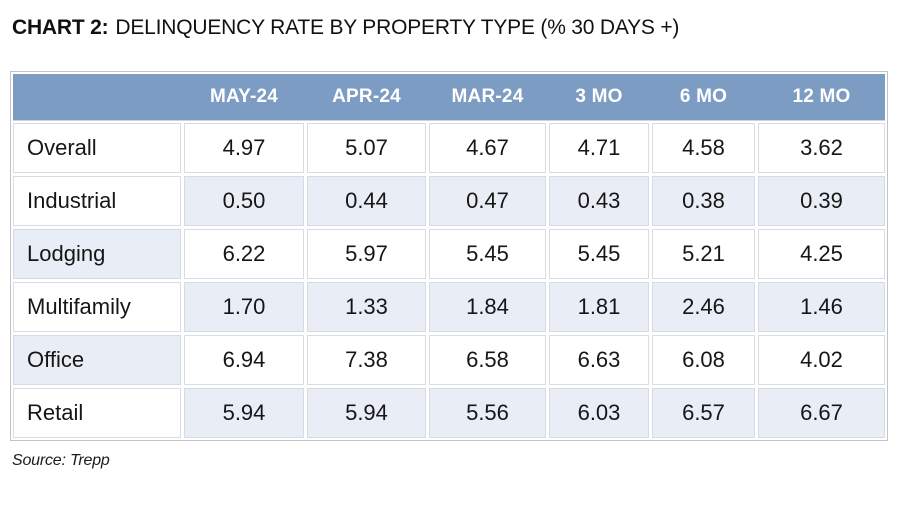 Image resolution: width=898 pixels, height=508 pixels. Describe the element at coordinates (487, 96) in the screenshot. I see `column-header: MAR-24` at that location.